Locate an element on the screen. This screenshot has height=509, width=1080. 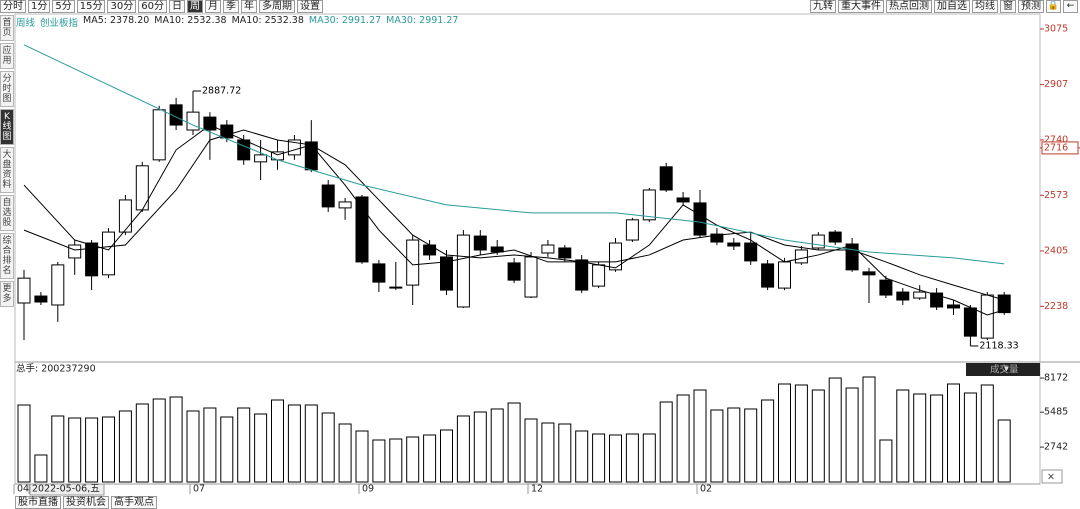
period-button: 分时 is located at coordinates (13, 6).